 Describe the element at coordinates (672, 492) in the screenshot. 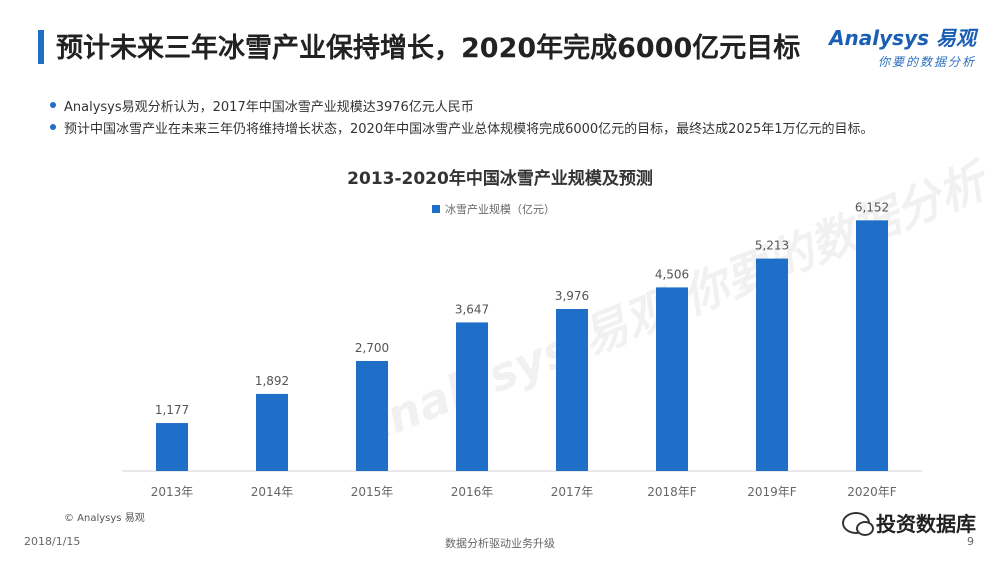

I see `x-tick-label: 2018年F` at that location.